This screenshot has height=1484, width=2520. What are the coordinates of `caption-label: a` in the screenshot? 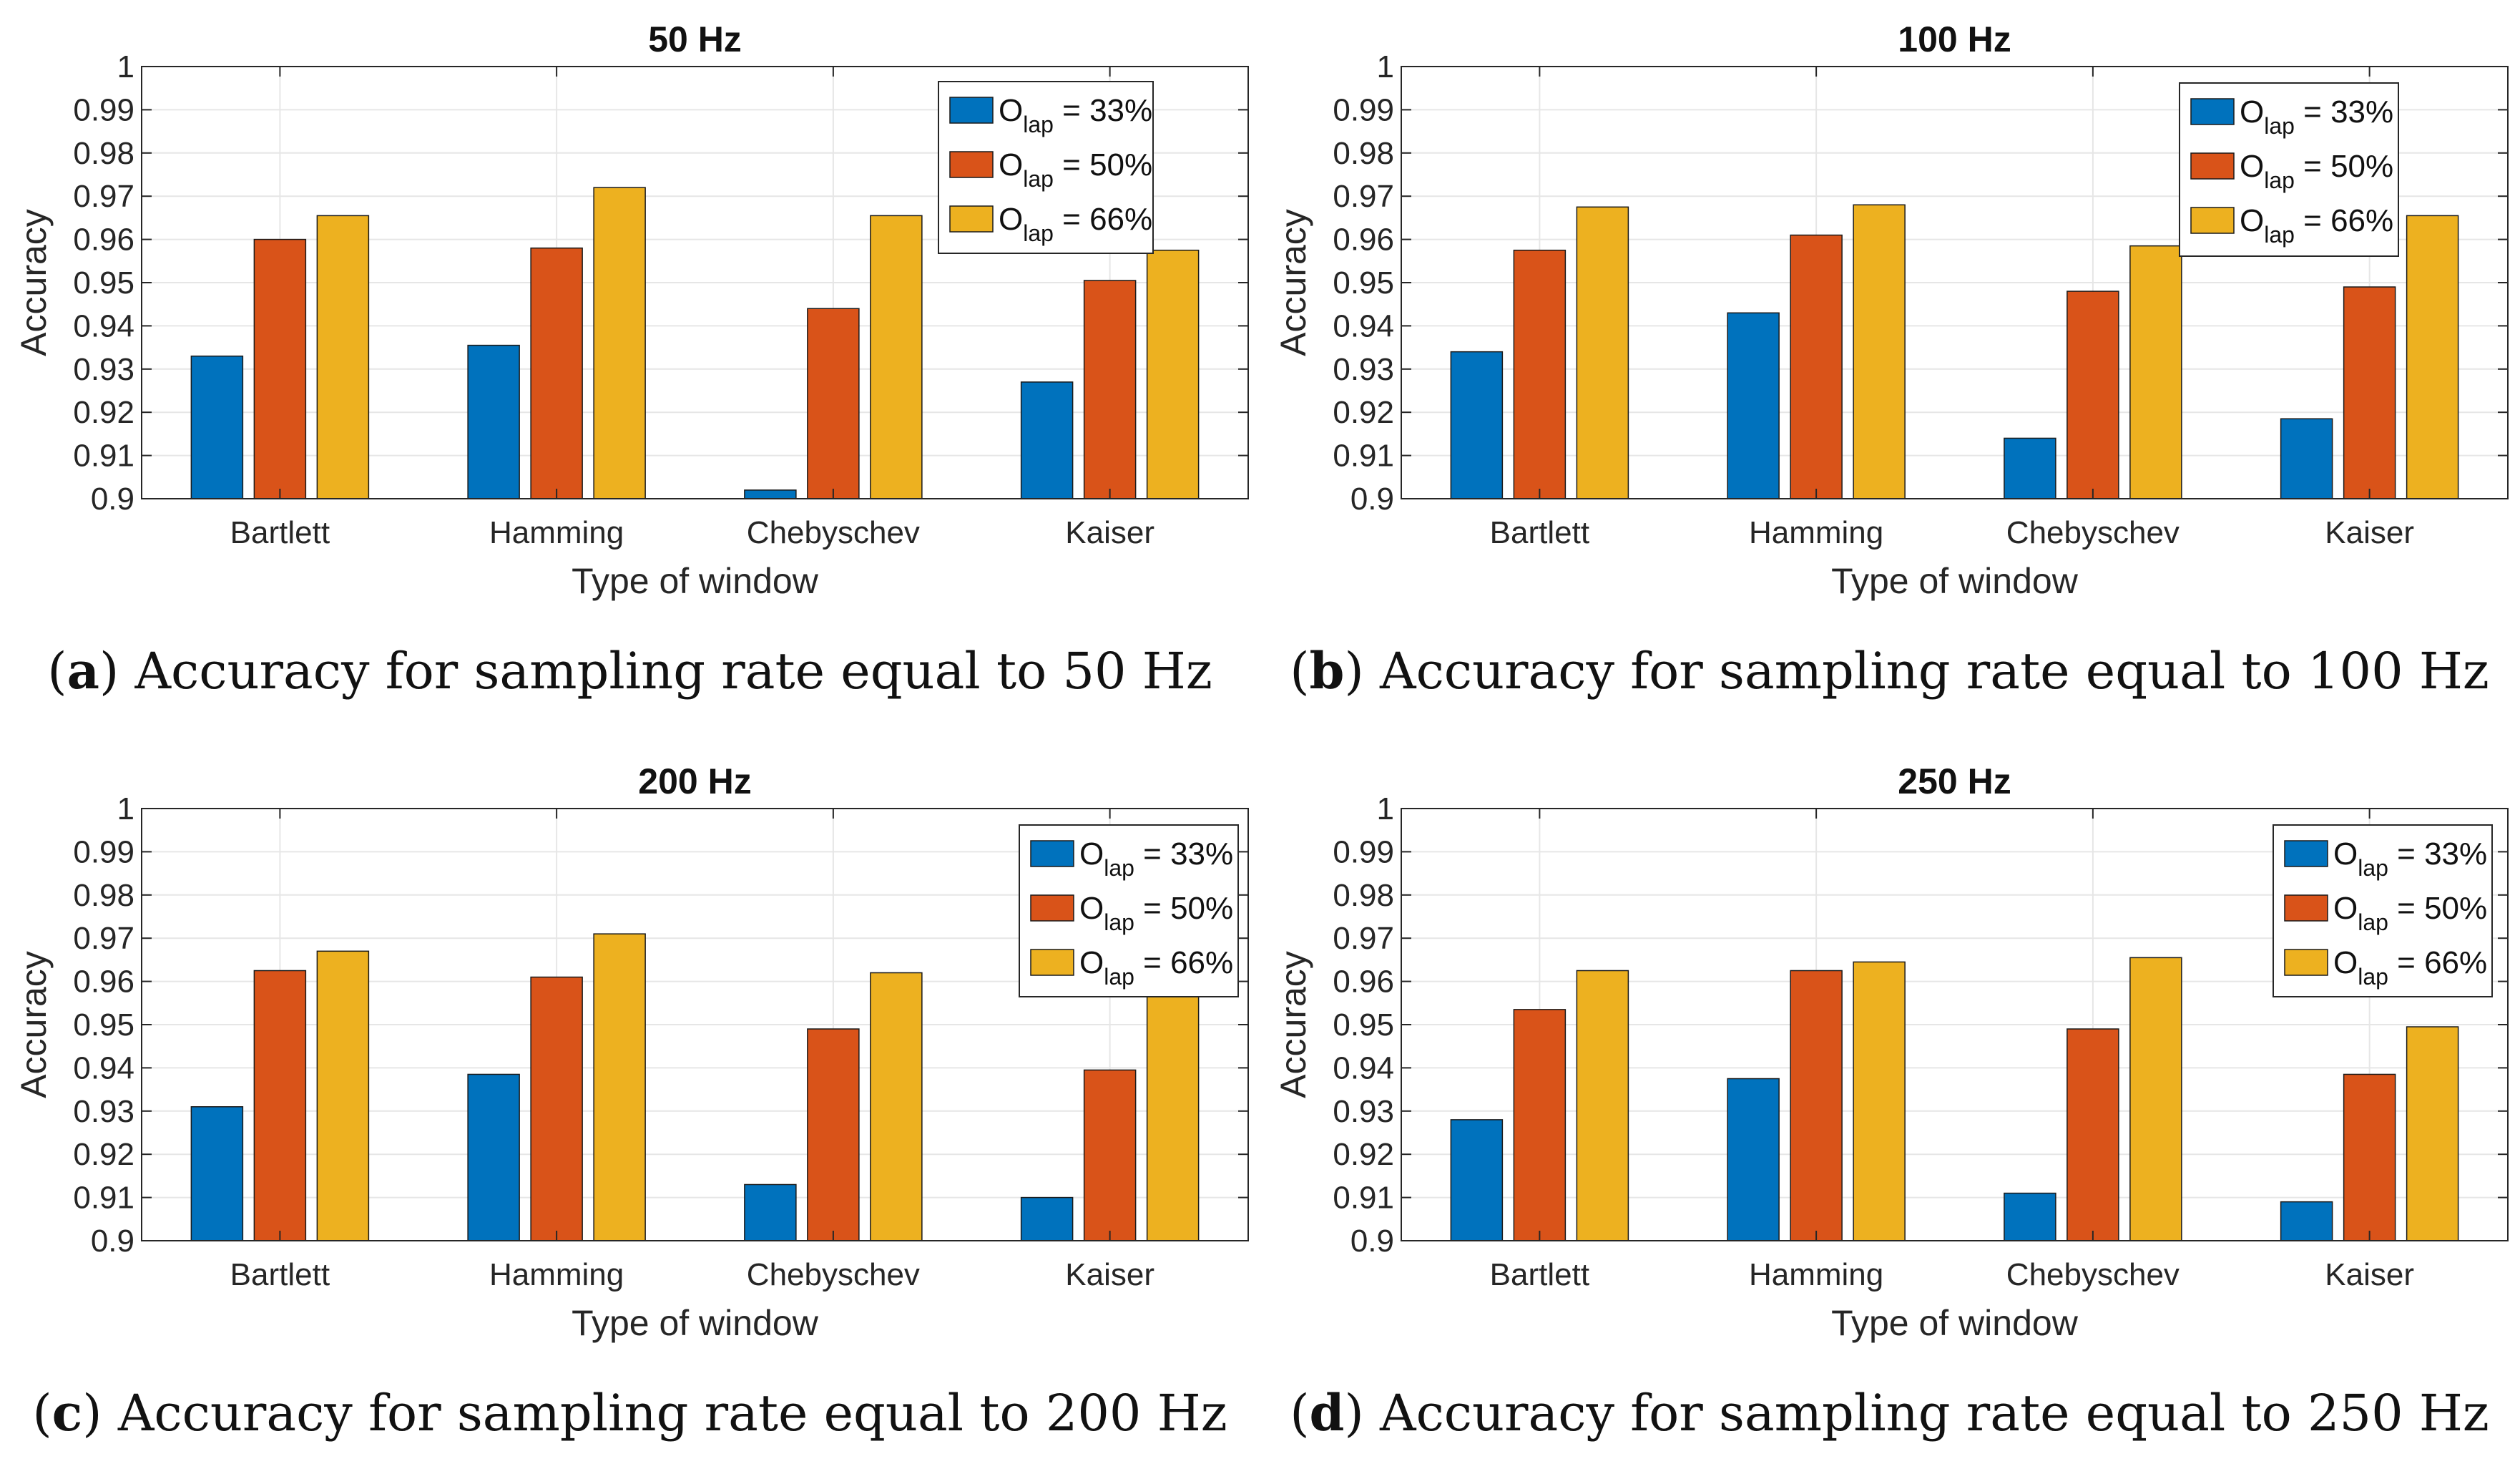 It's located at (83, 670).